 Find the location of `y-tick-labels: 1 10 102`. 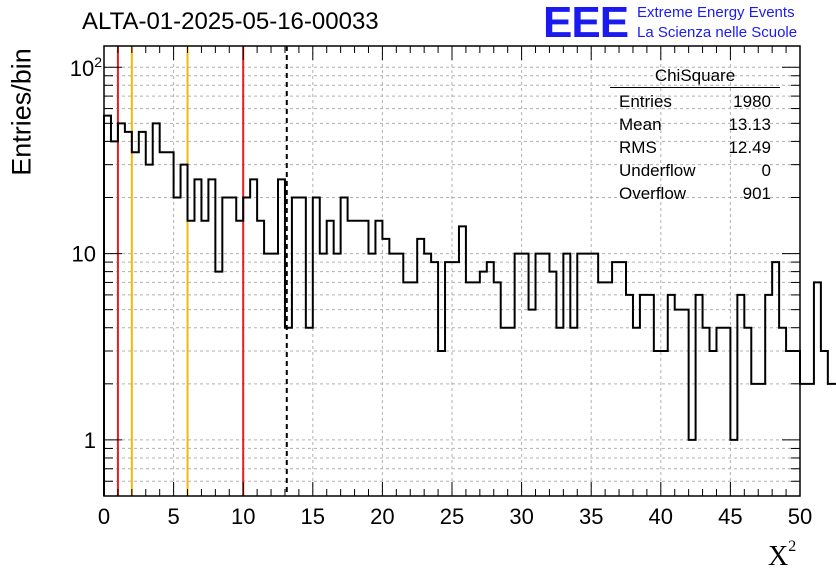

y-tick-labels: 1 10 102 is located at coordinates (86, 253).